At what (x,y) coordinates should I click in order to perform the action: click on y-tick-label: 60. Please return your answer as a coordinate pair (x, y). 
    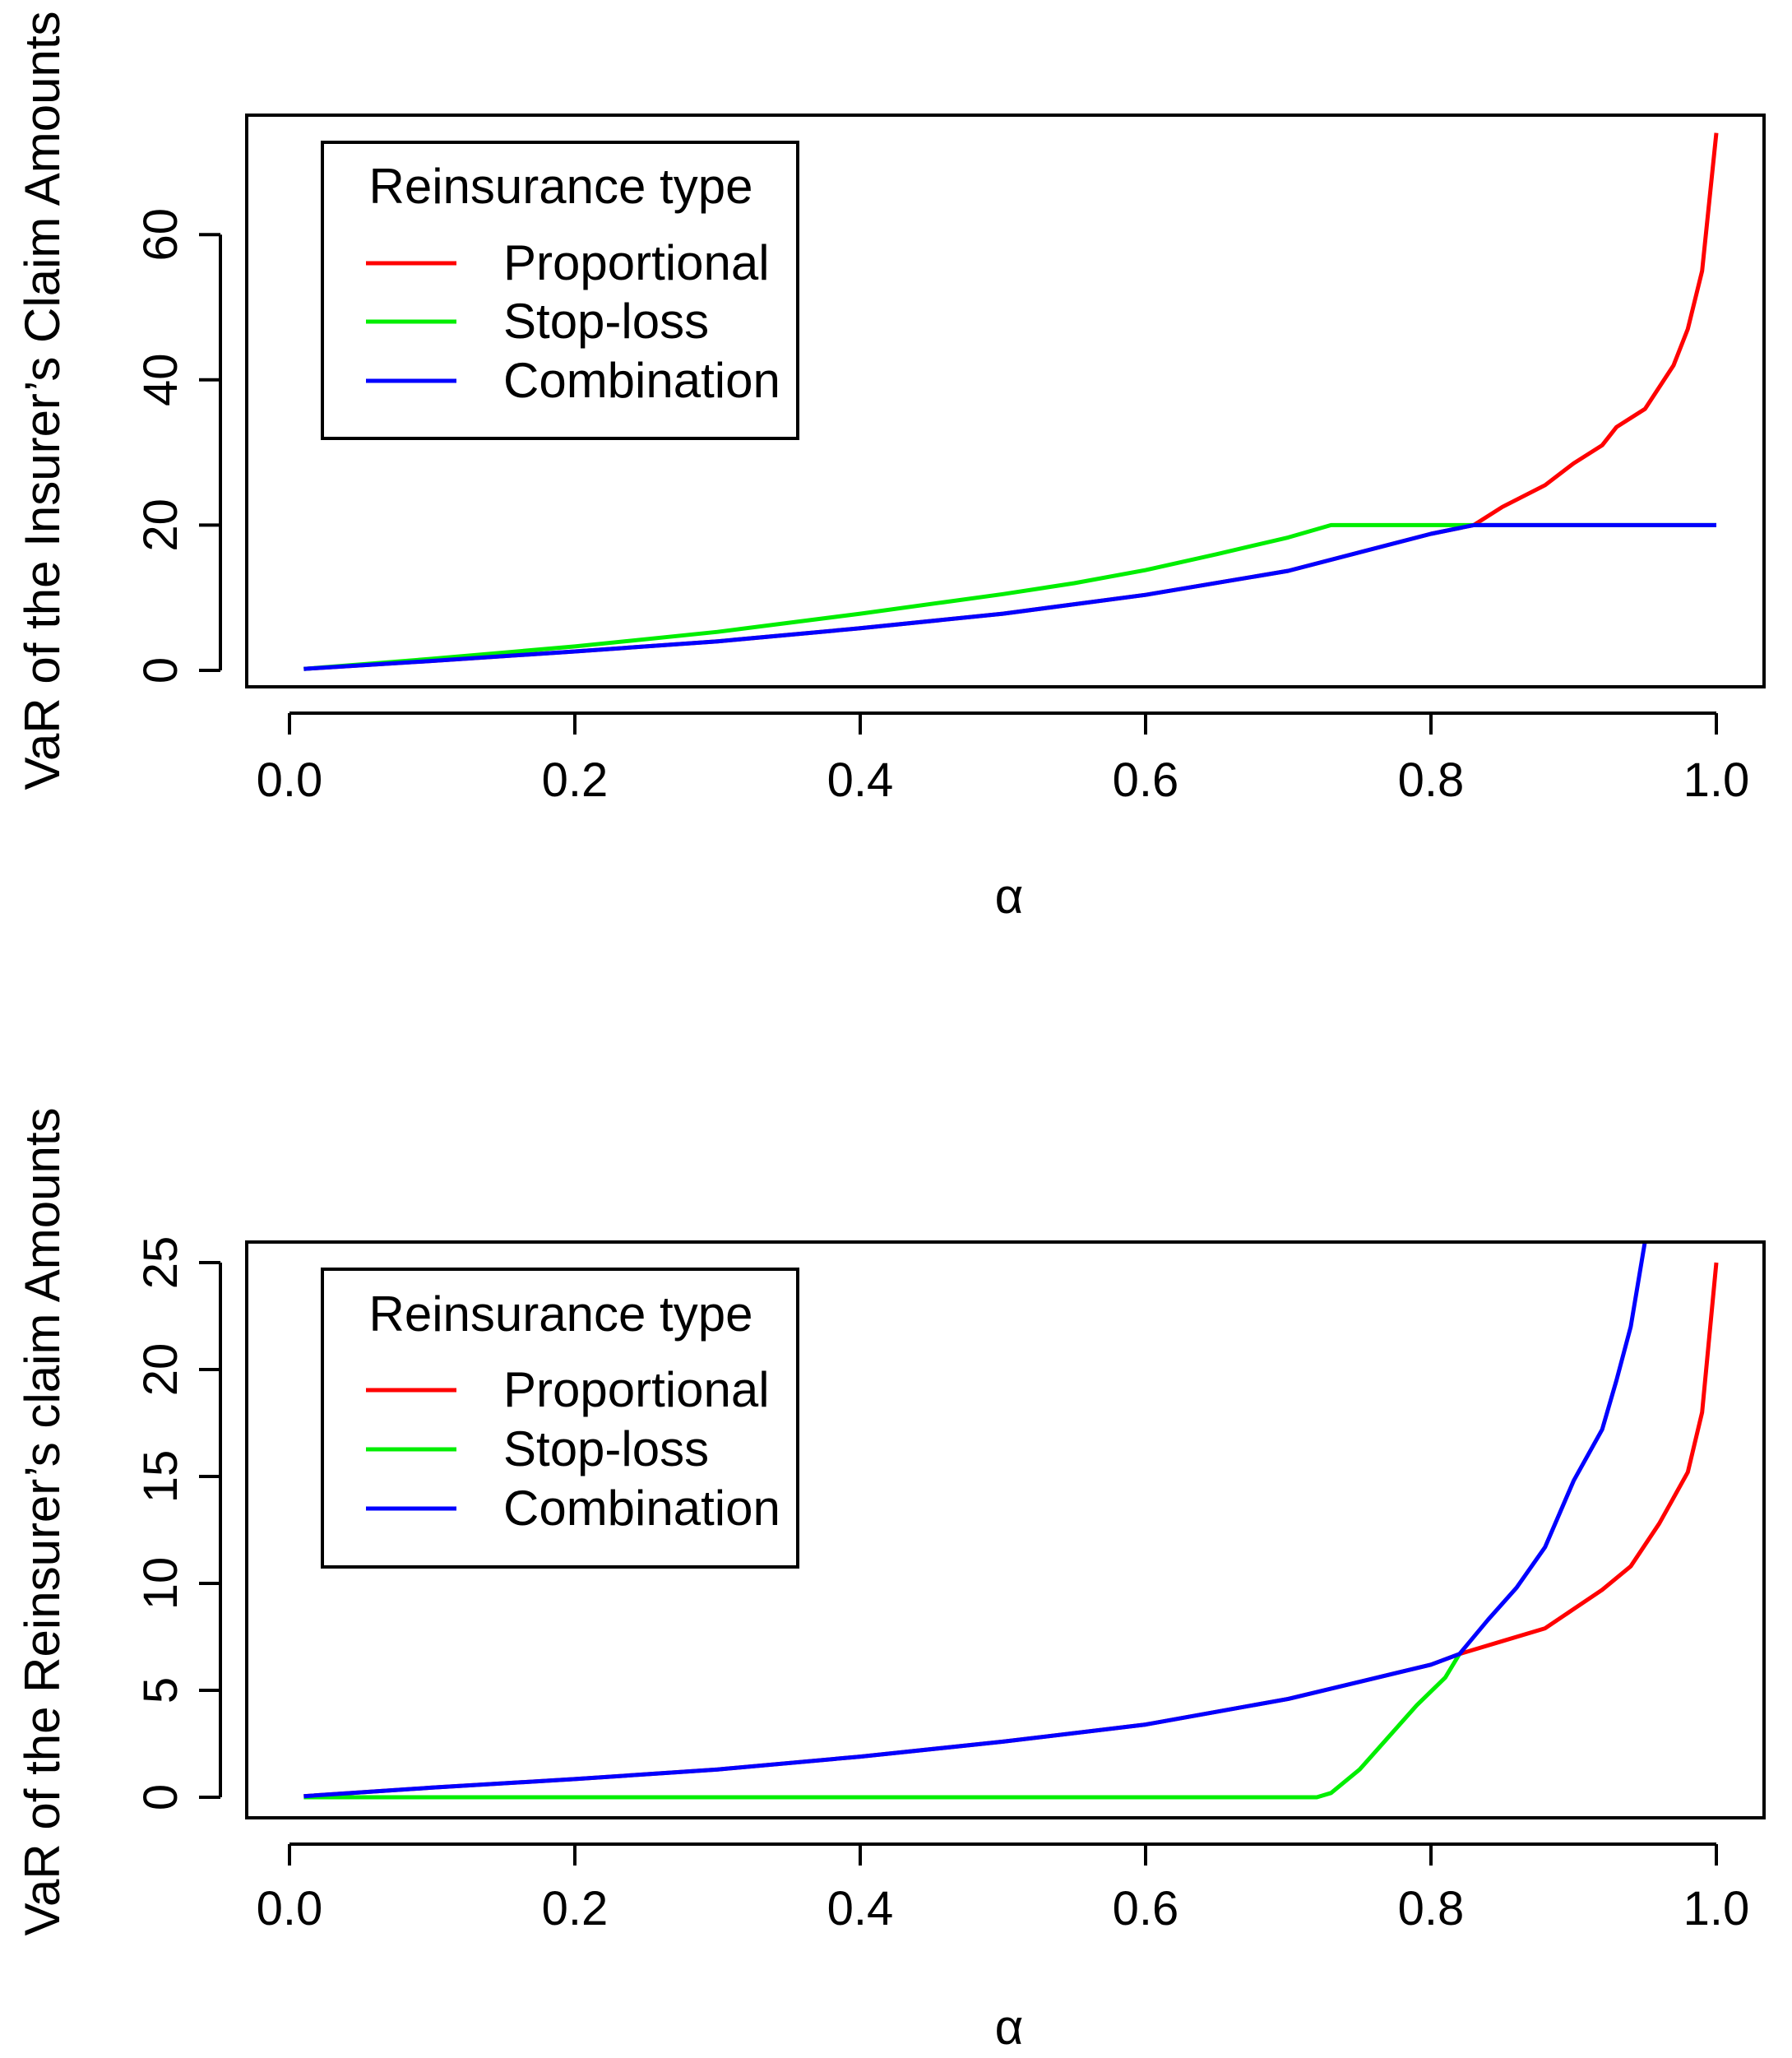
    Looking at the image, I should click on (161, 235).